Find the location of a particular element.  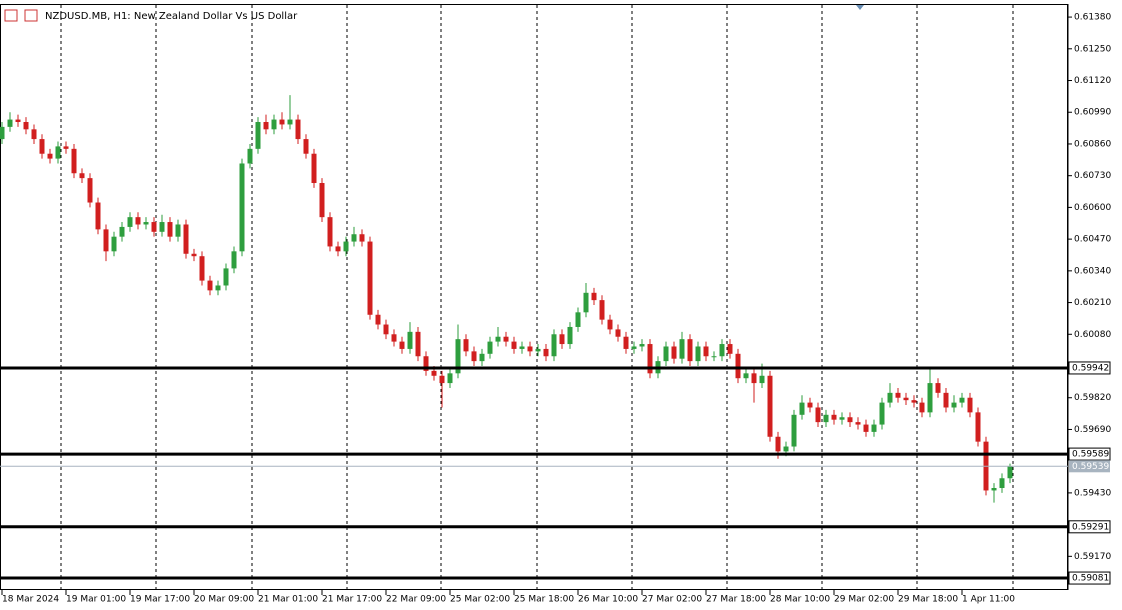

x-tick-label: 22 Mar 09:00 is located at coordinates (416, 600).